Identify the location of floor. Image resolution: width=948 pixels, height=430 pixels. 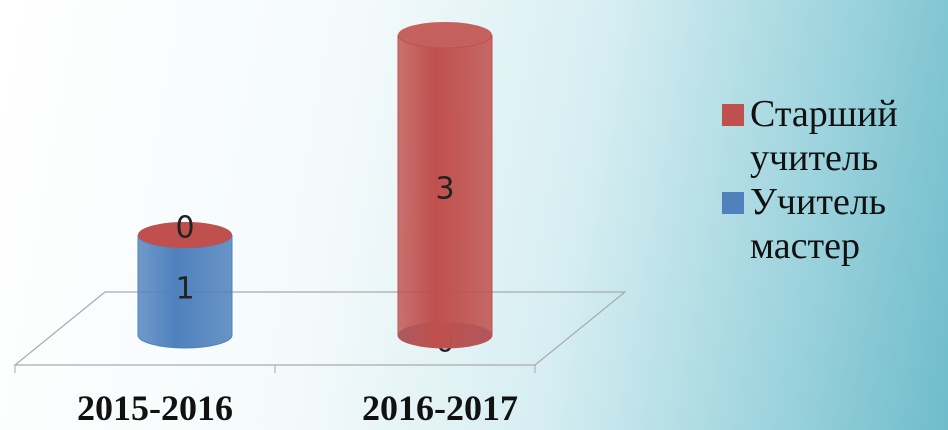
(320, 328).